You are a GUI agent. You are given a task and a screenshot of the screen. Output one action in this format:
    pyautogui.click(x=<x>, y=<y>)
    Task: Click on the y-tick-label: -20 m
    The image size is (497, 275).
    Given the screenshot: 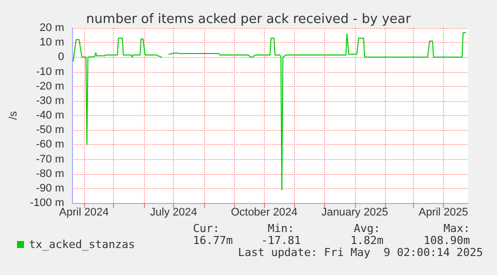 What is the action you would take?
    pyautogui.click(x=50, y=86)
    